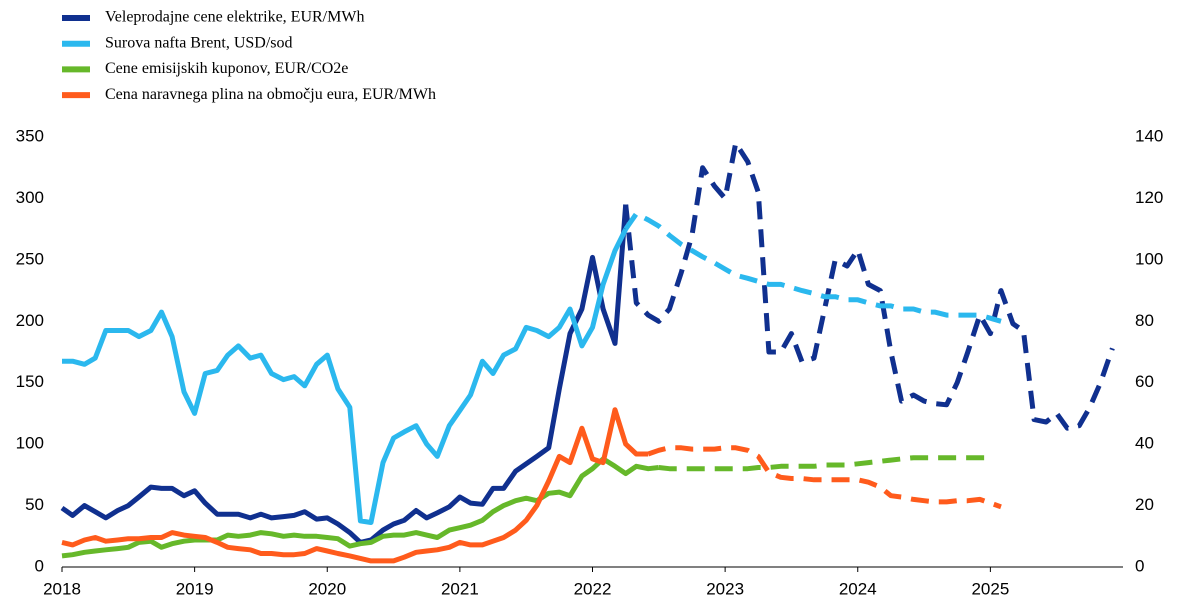 The image size is (1178, 601). What do you see at coordinates (30, 381) in the screenshot?
I see `y-tick-label: 150` at bounding box center [30, 381].